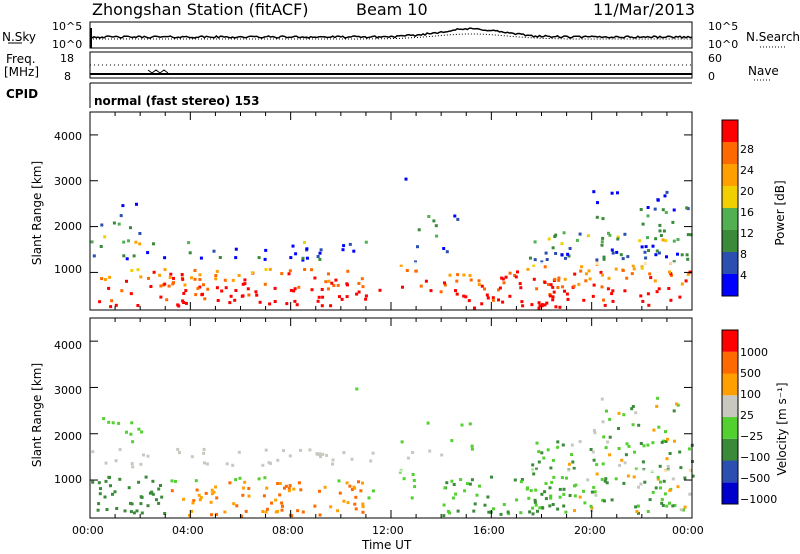  What do you see at coordinates (752, 436) in the screenshot?
I see `vel-cbar-tick-m25: −25` at bounding box center [752, 436].